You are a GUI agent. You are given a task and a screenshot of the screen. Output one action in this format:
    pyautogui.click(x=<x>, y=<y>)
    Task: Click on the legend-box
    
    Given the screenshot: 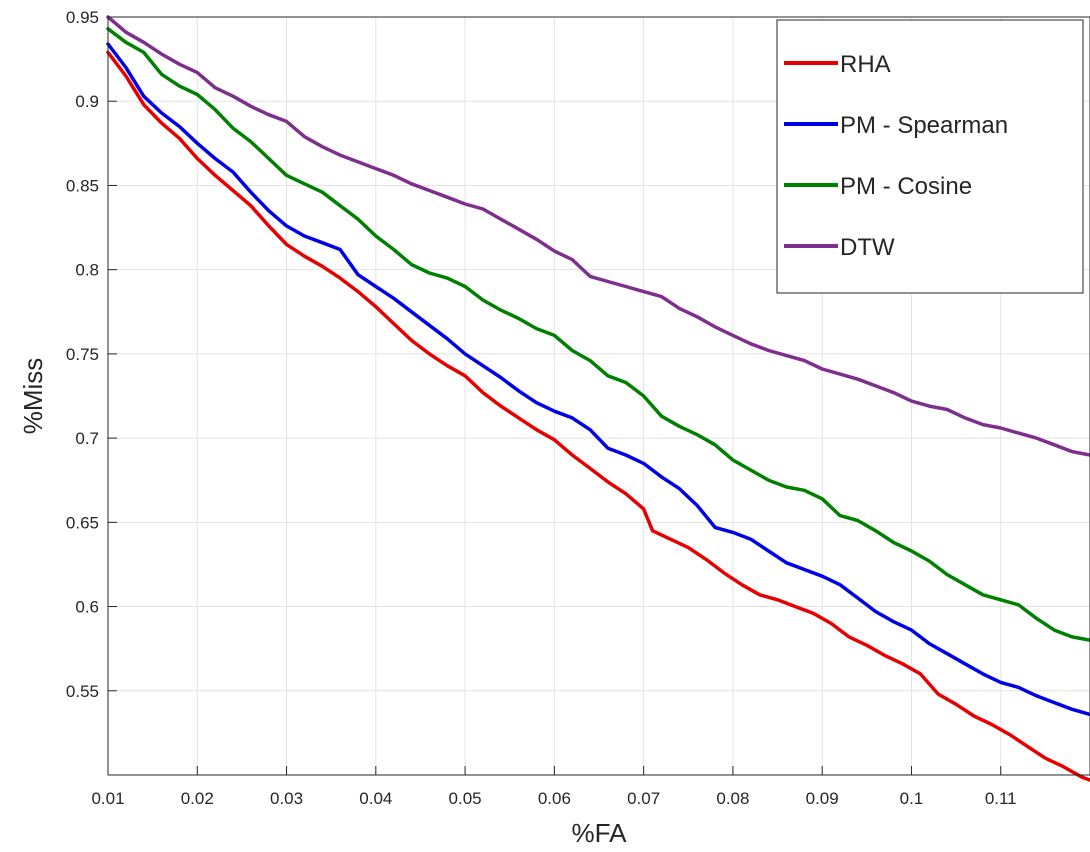 What is the action you would take?
    pyautogui.click(x=930, y=156)
    